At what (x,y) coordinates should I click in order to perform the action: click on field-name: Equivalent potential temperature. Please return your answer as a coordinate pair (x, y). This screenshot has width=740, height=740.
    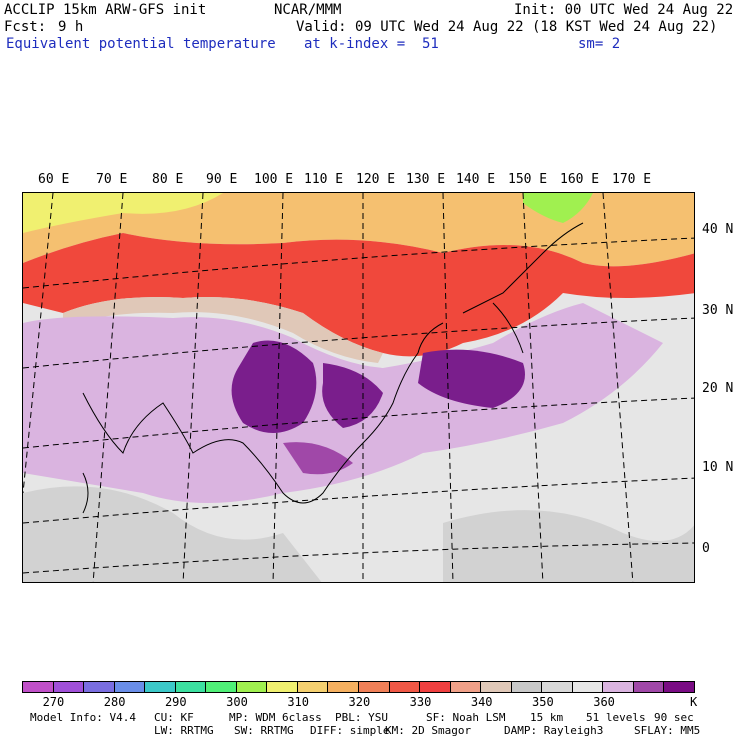
    Looking at the image, I should click on (141, 44).